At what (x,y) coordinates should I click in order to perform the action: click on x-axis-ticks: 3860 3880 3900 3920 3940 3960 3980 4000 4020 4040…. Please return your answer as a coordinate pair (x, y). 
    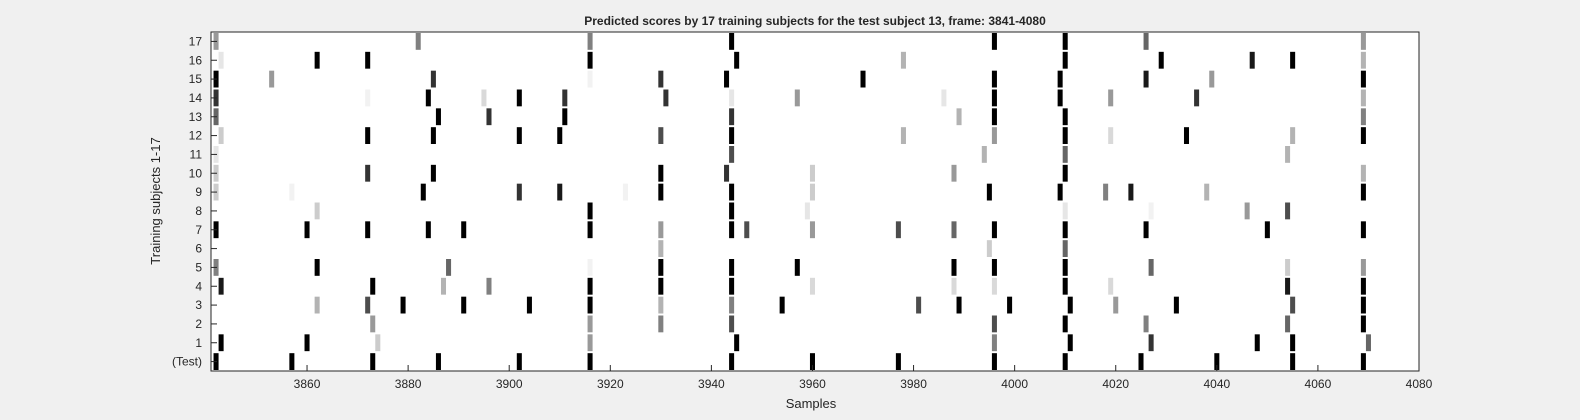
    Looking at the image, I should click on (863, 378).